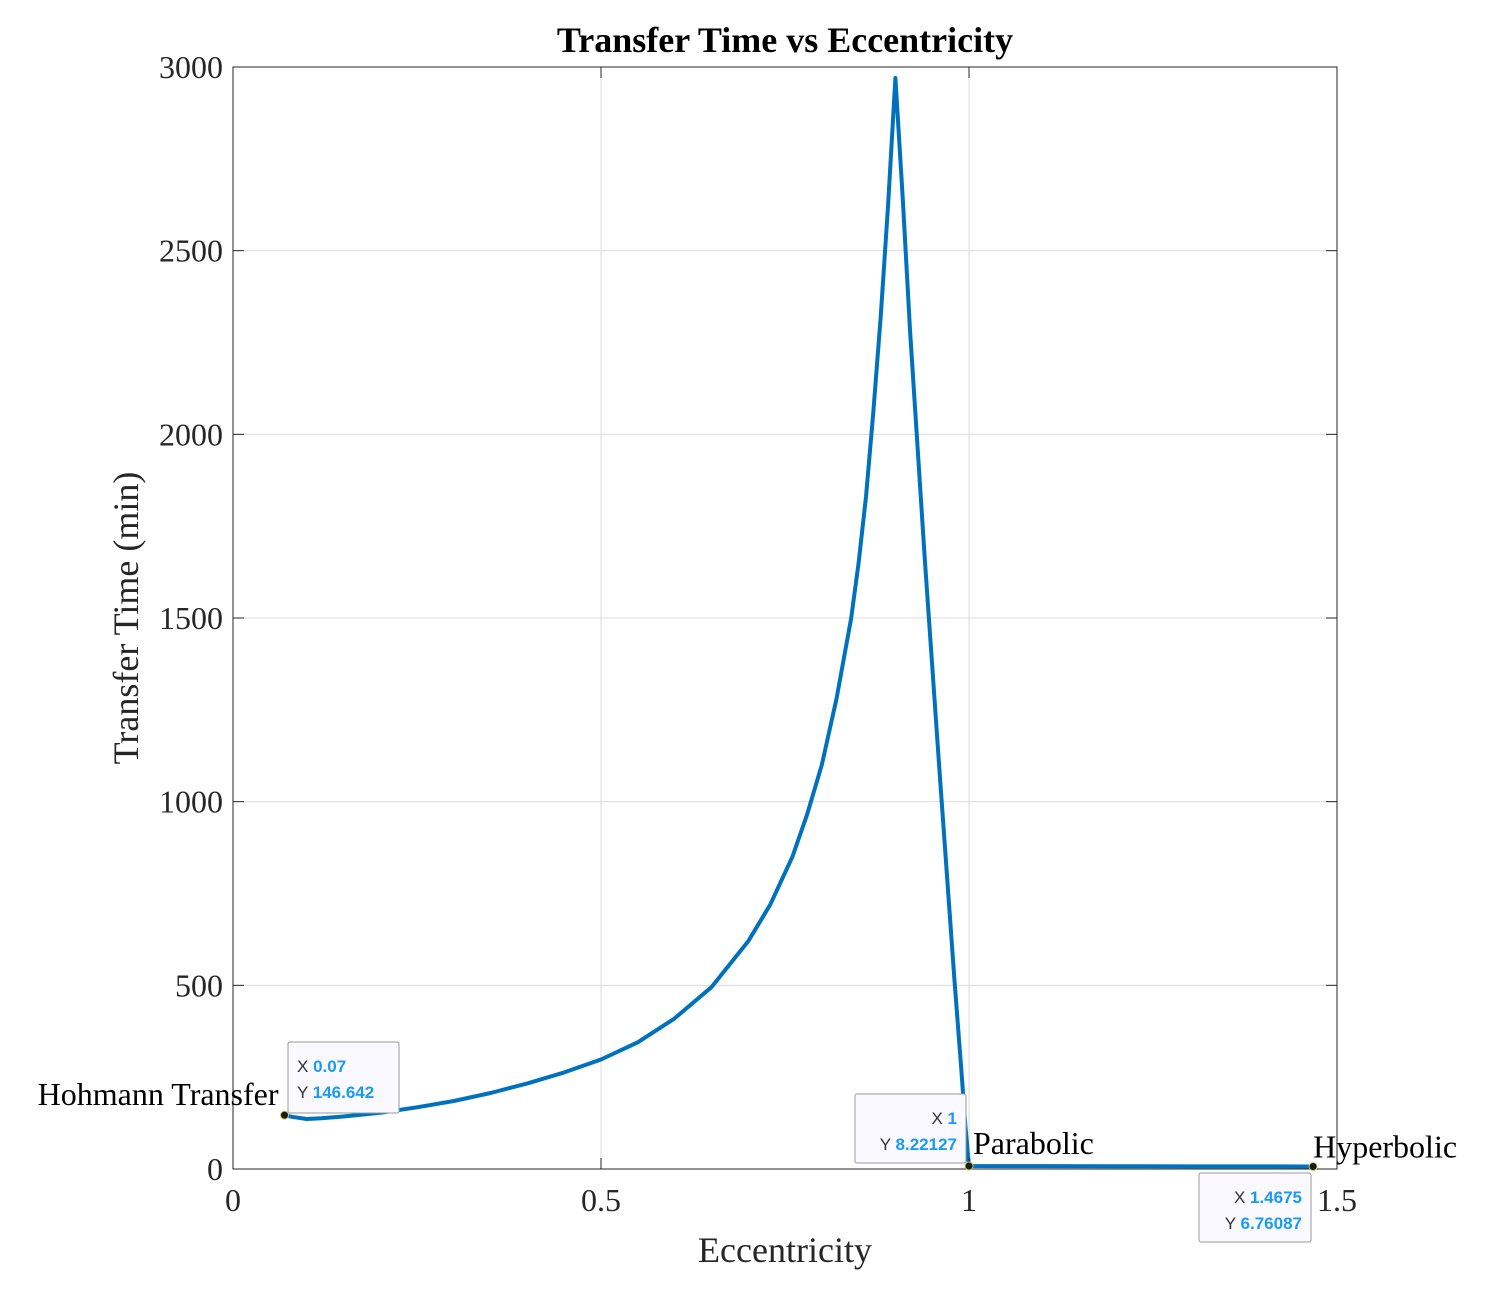 This screenshot has width=1494, height=1297. I want to click on annotation-label: Hyperbolic, so click(1385, 1147).